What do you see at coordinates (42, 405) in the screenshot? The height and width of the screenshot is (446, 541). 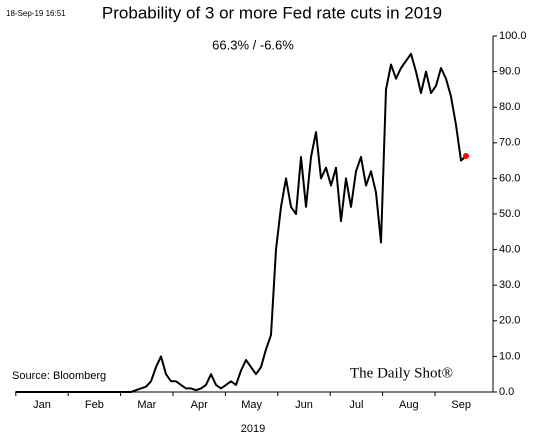 I see `x-tick-label: Jan` at bounding box center [42, 405].